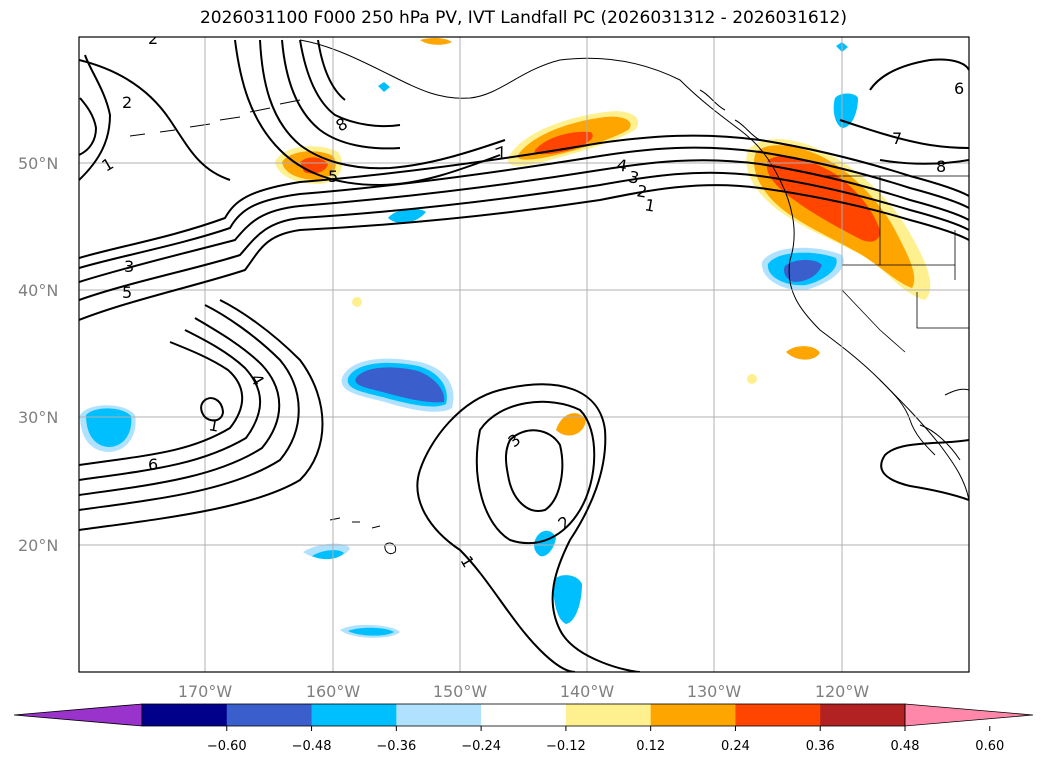 This screenshot has width=1047, height=765. What do you see at coordinates (363, 536) in the screenshot?
I see `coast-hawaii` at bounding box center [363, 536].